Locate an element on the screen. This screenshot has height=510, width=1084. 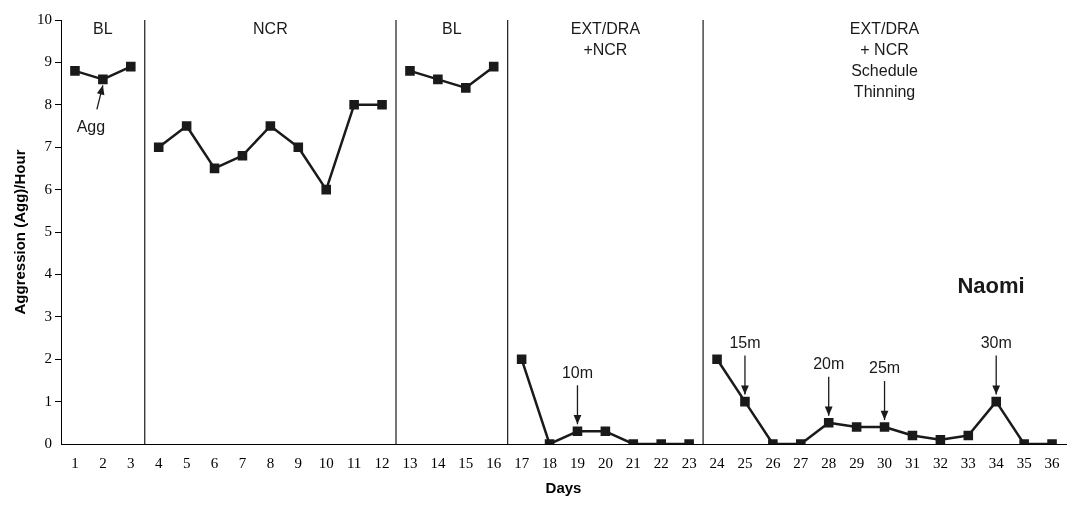
x-tick-label: 7 is located at coordinates (242, 462).